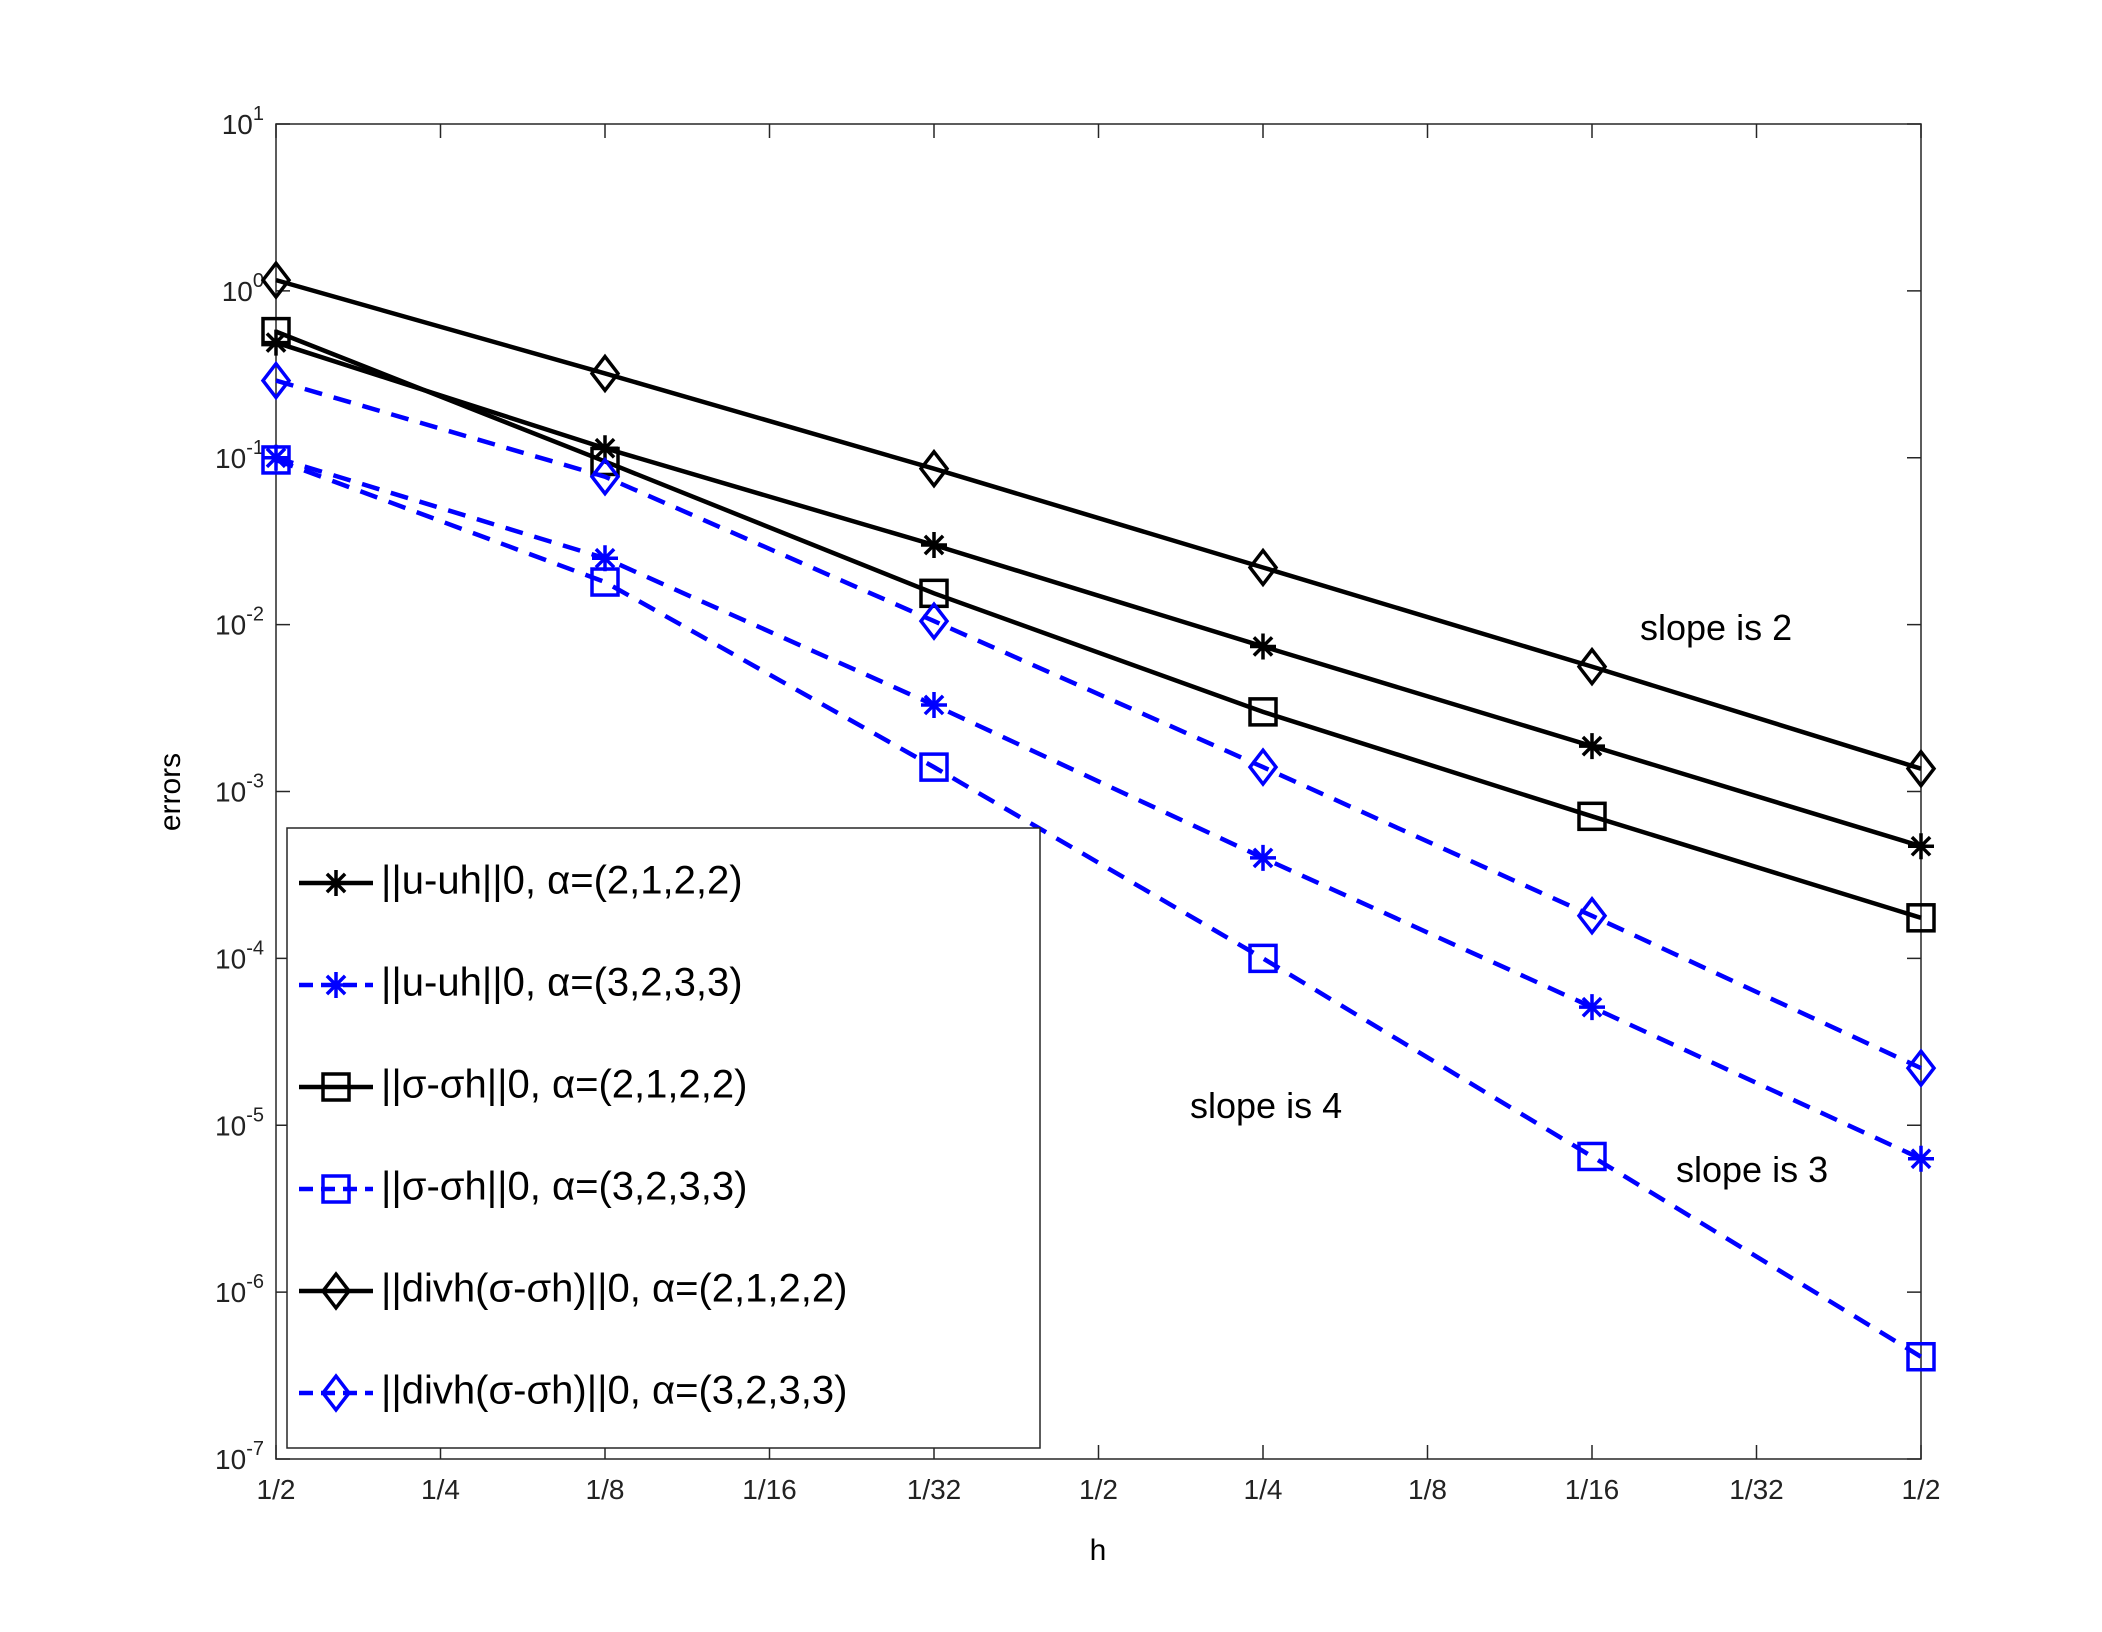 This screenshot has width=2102, height=1632. I want to click on y-tick-exponent: -6, so click(255, 1282).